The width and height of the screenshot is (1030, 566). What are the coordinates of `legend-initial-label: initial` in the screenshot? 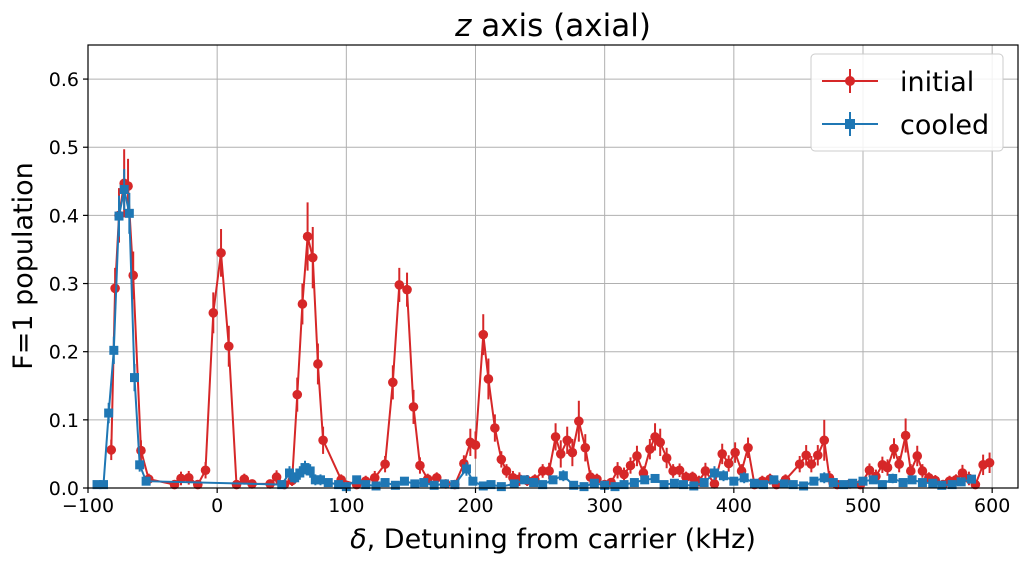 It's located at (937, 82).